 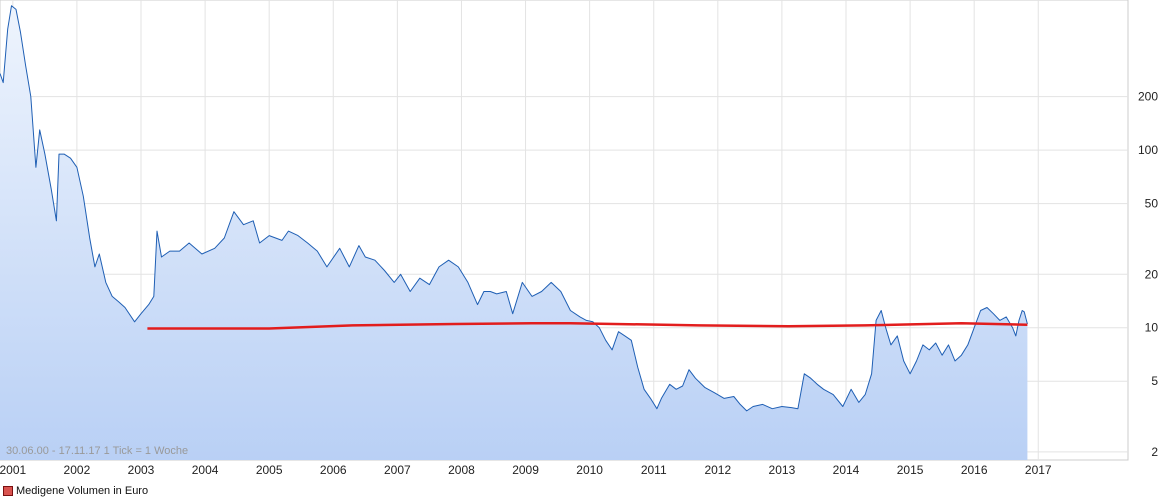 What do you see at coordinates (717, 470) in the screenshot?
I see `x-tick-label: 2012` at bounding box center [717, 470].